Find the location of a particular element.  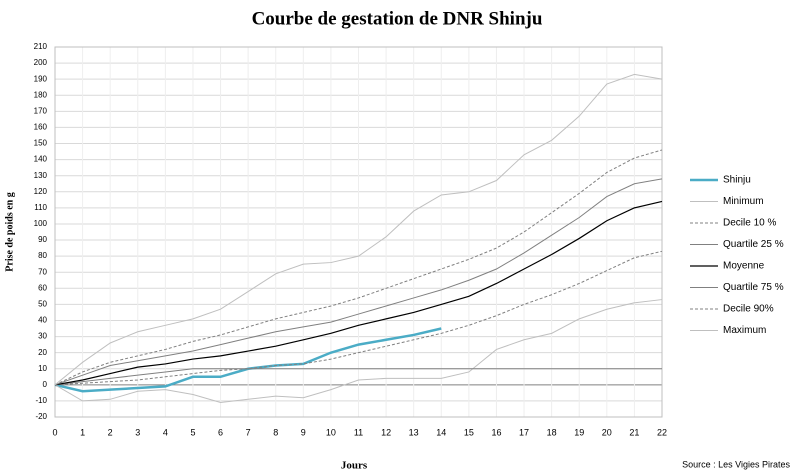

legend-label: Moyenne is located at coordinates (744, 266).